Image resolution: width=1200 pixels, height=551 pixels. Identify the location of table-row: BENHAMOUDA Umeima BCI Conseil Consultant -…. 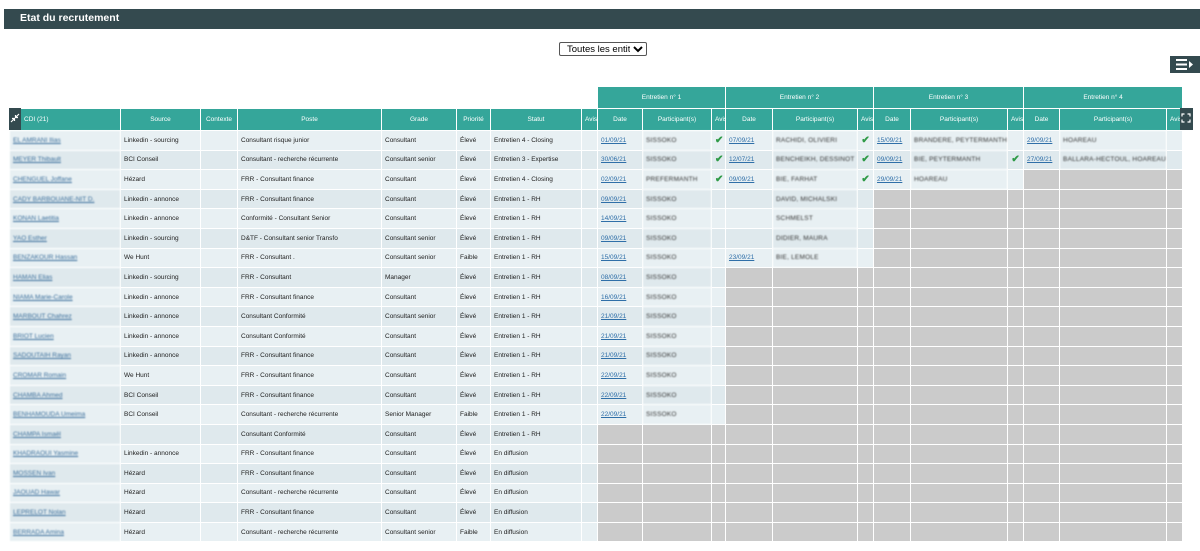
(596, 414).